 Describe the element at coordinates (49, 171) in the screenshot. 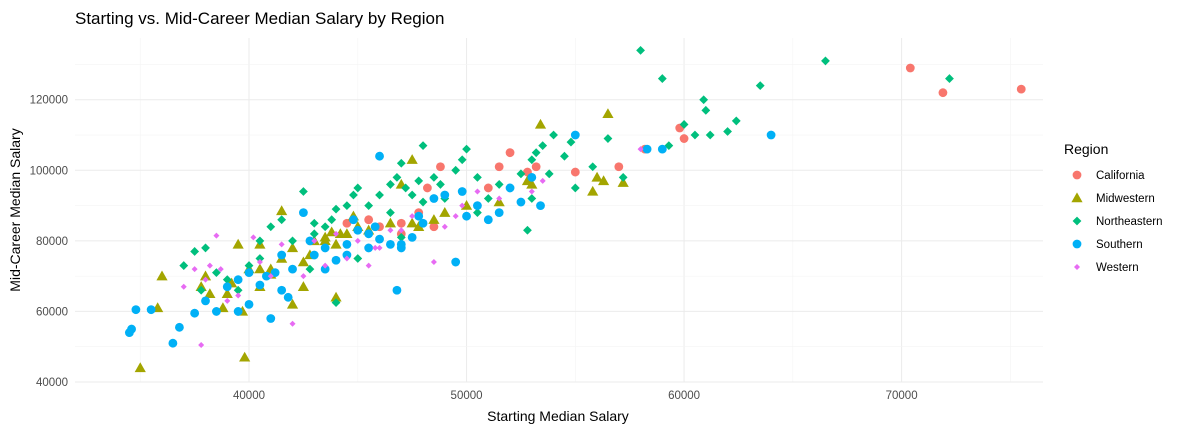

I see `y-tick-label: 100000` at that location.